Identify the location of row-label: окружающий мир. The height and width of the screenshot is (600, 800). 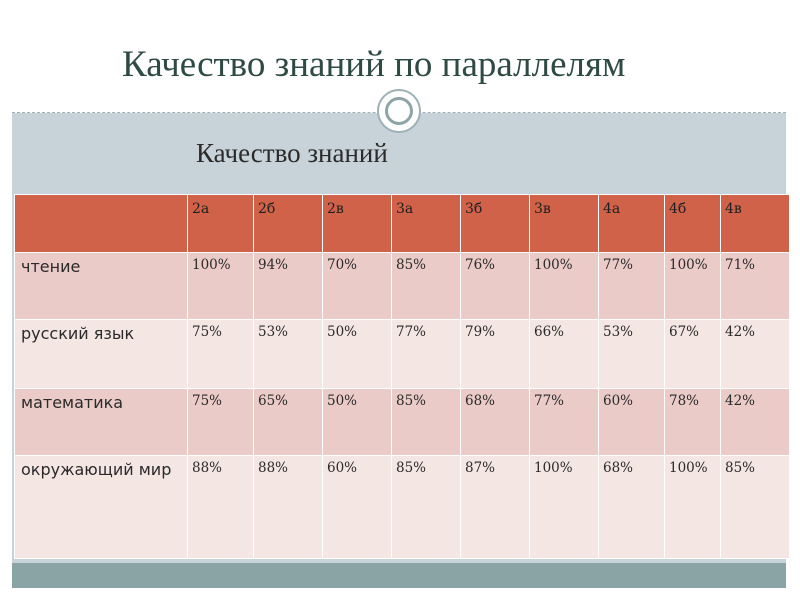
(101, 507).